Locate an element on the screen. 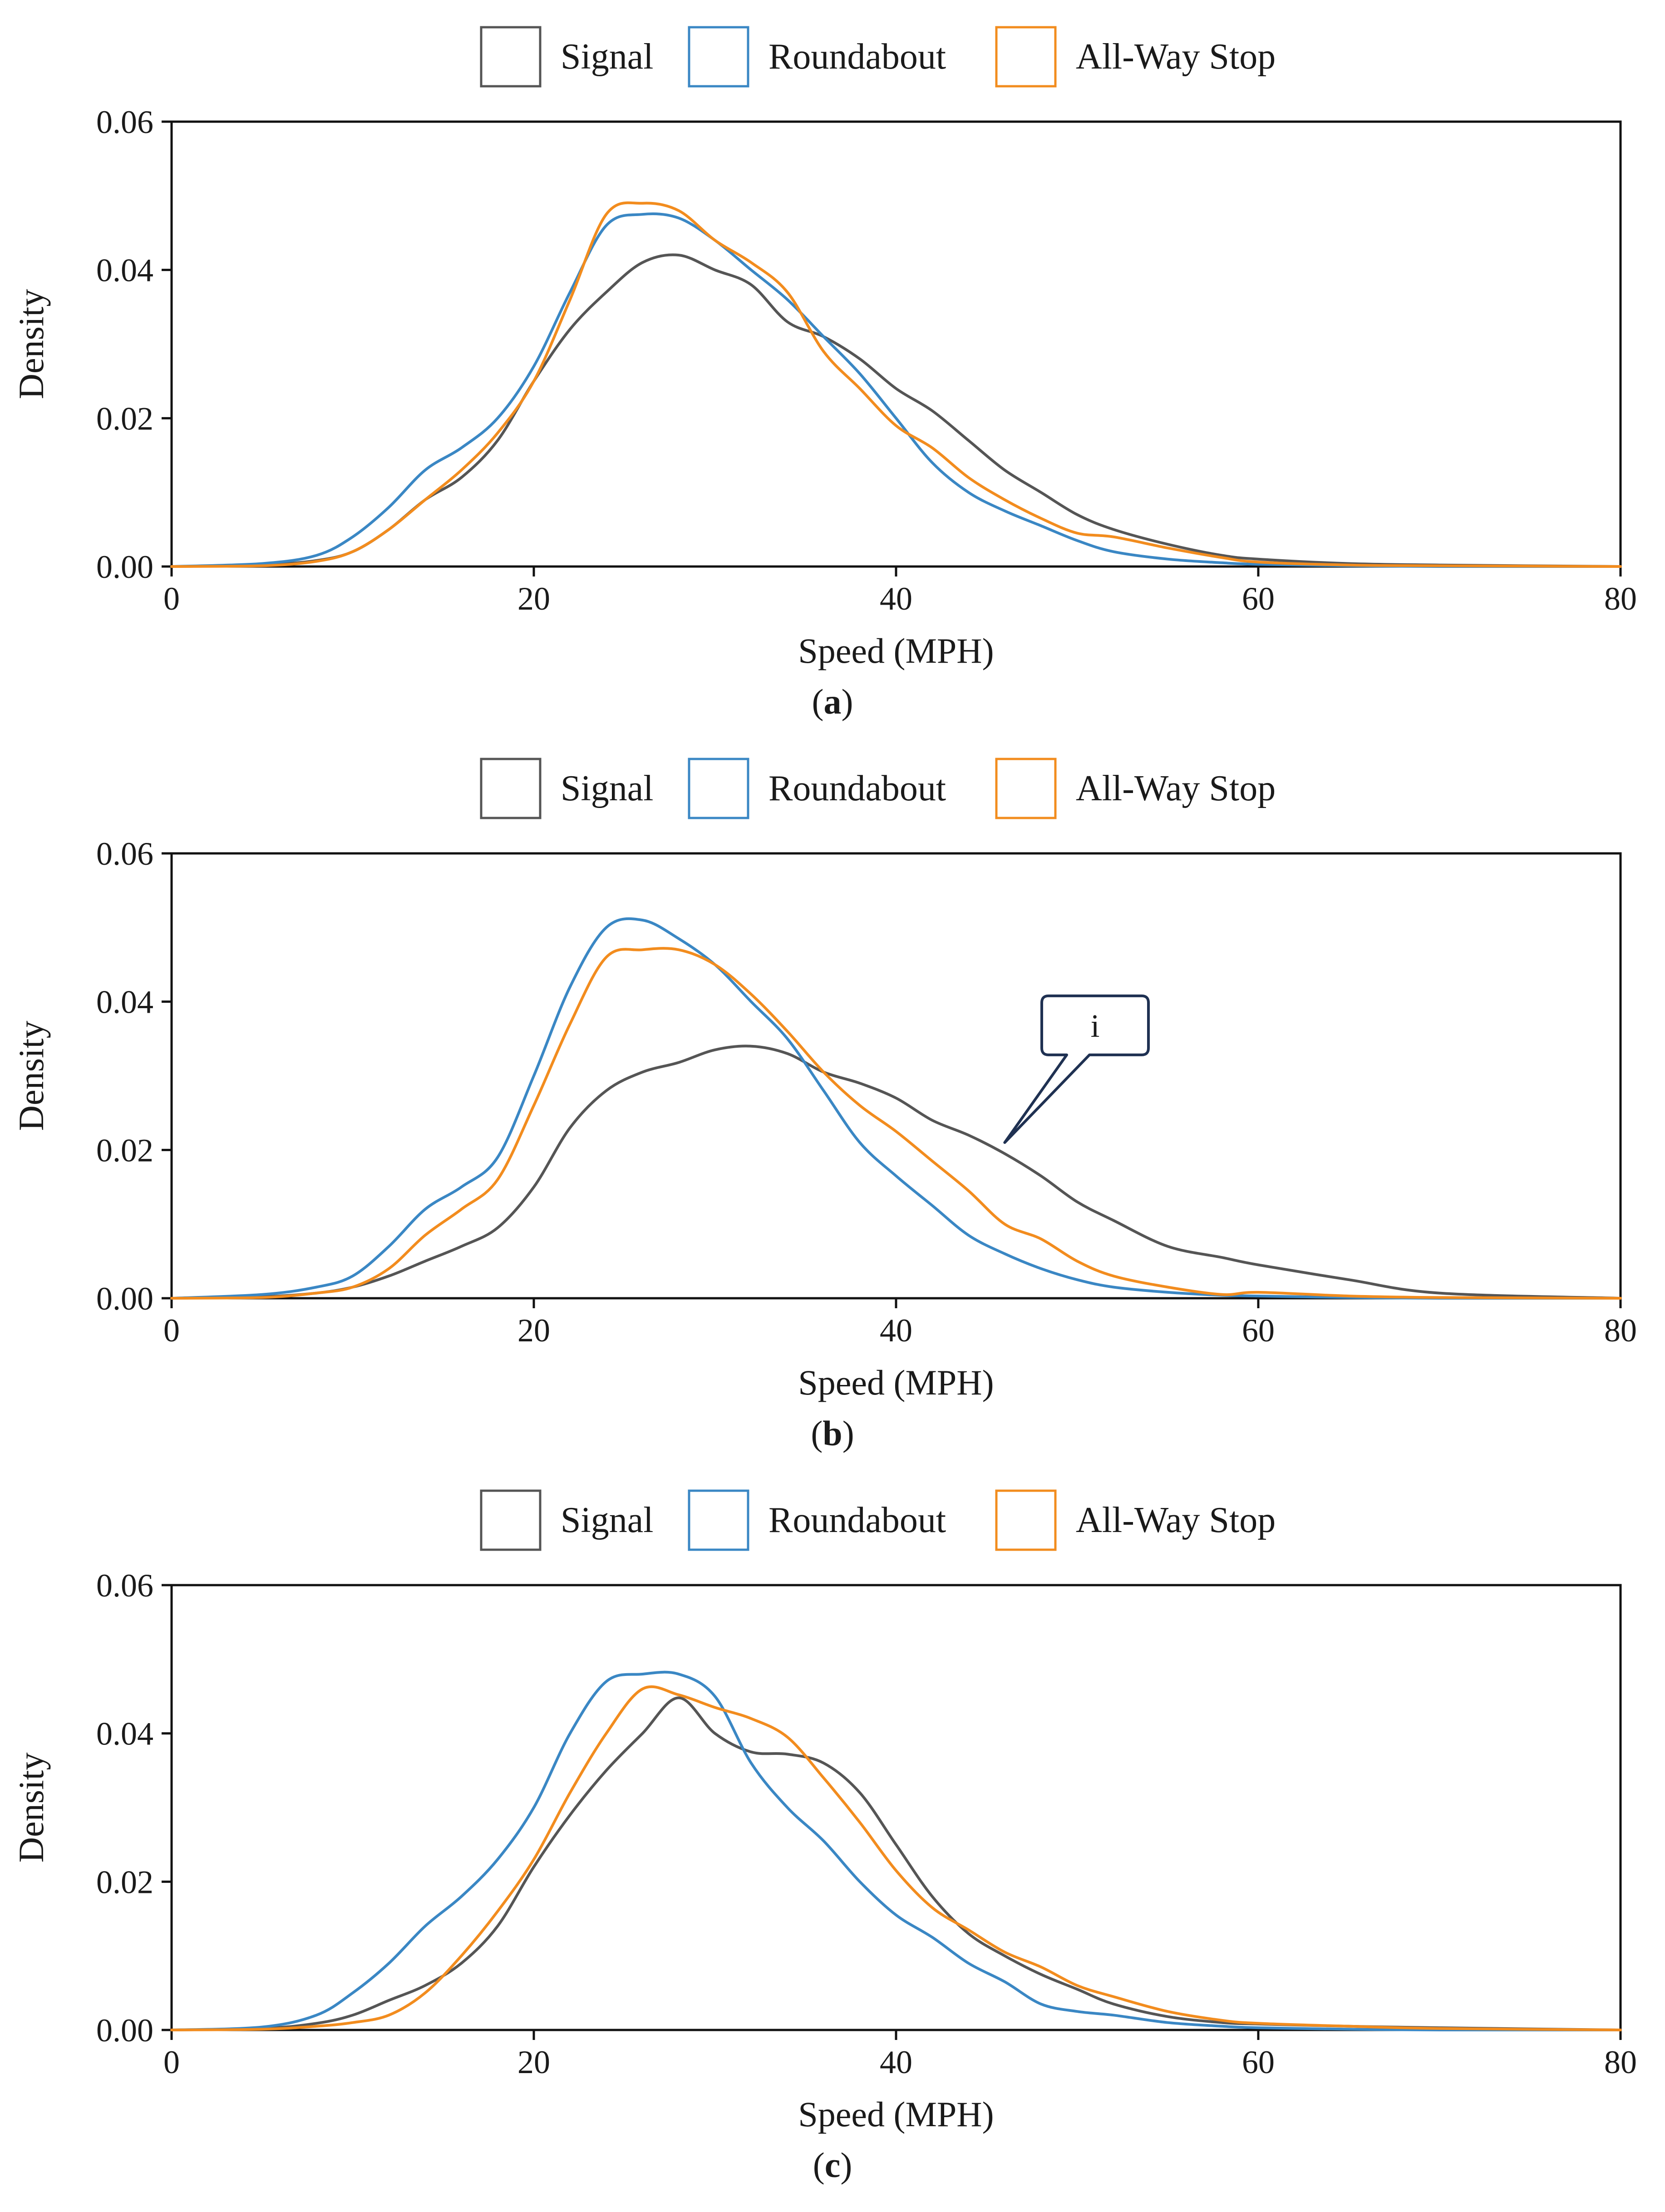 The width and height of the screenshot is (1665, 2212). callout-label: i is located at coordinates (1094, 1026).